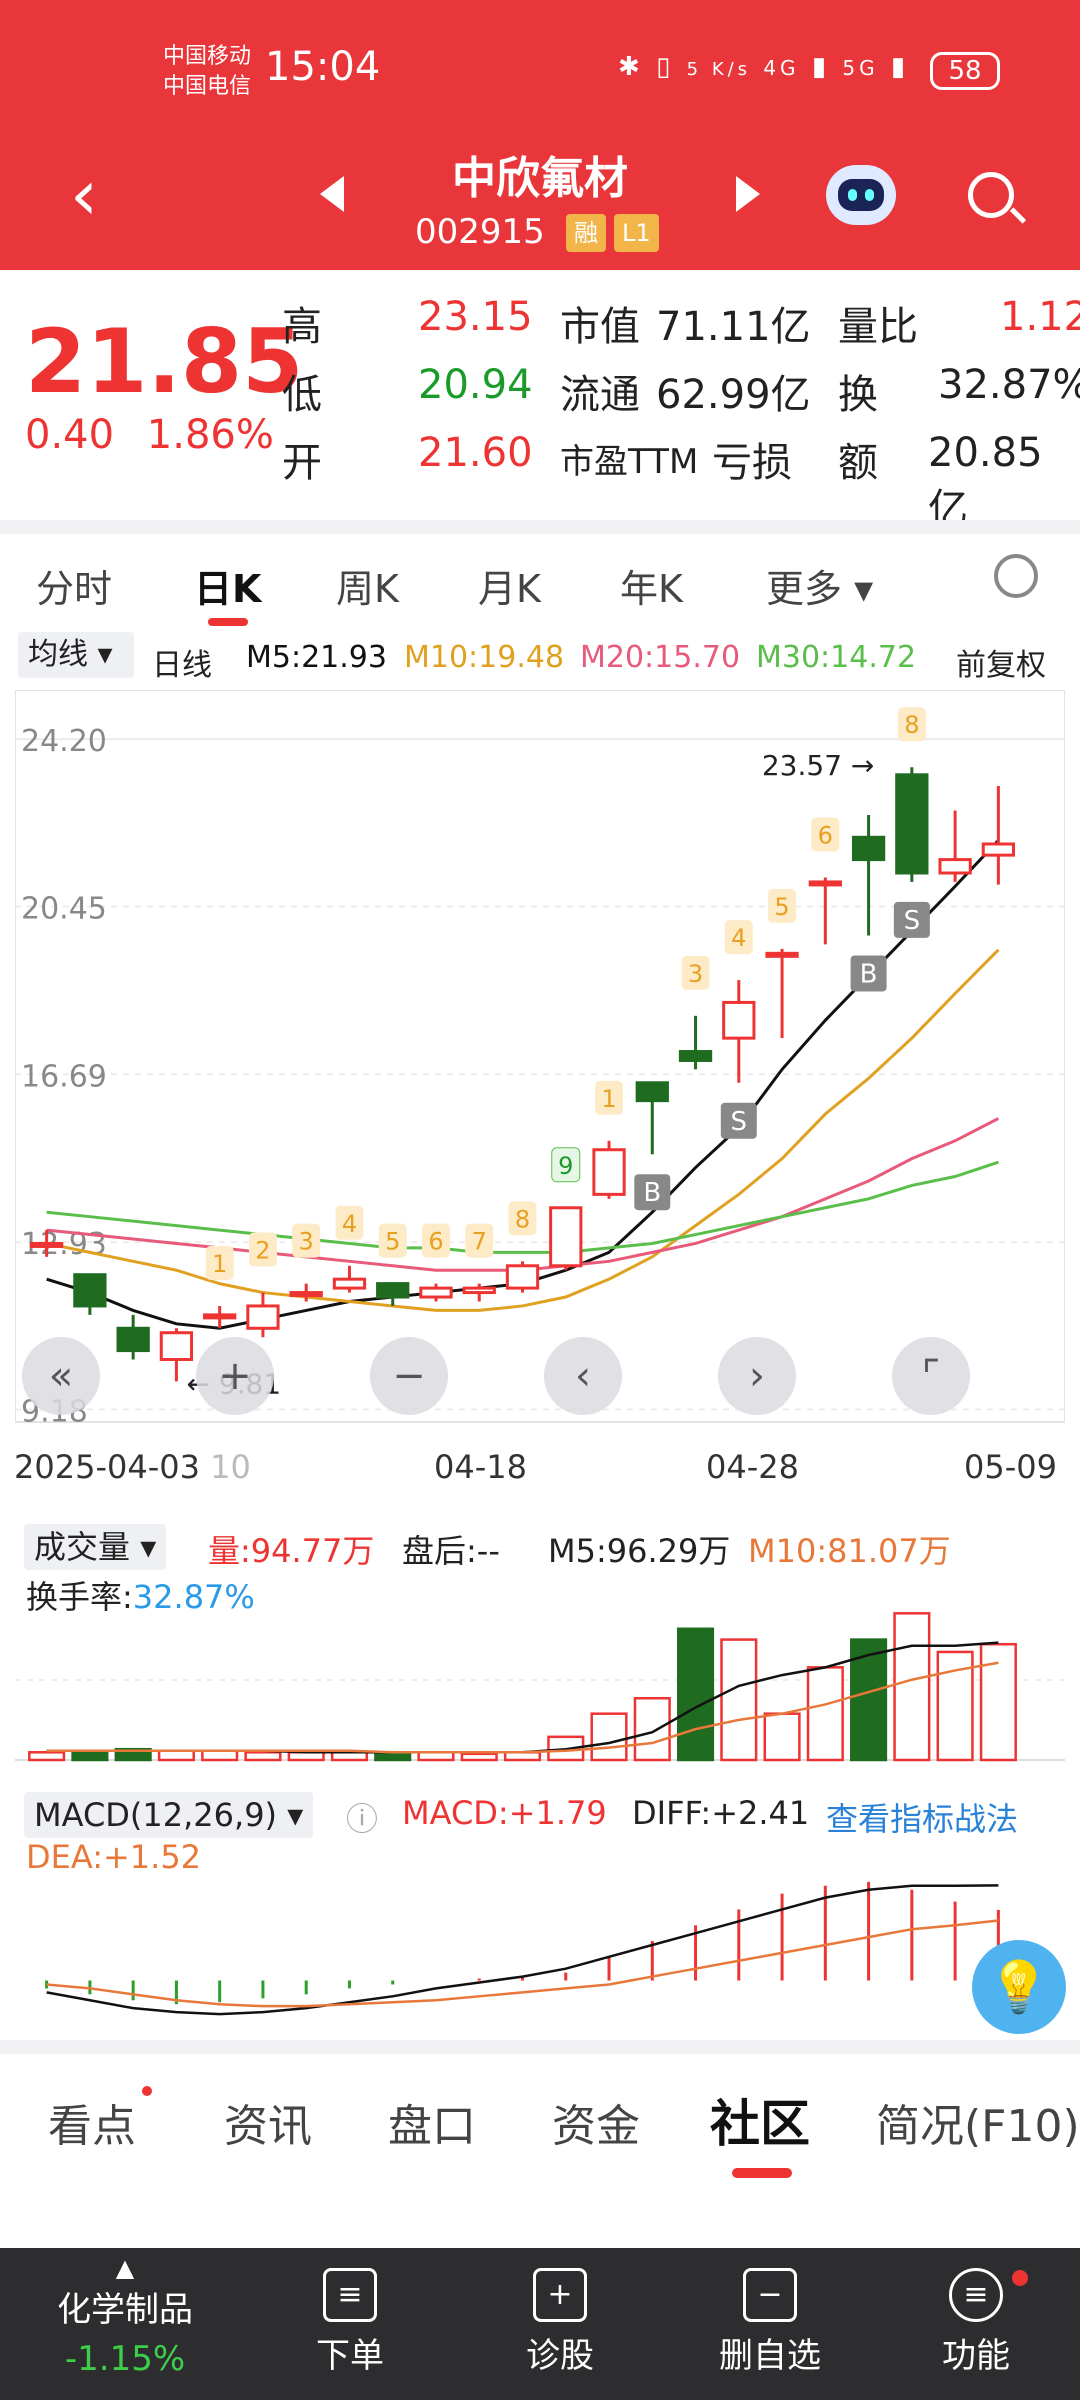 The height and width of the screenshot is (2400, 1080). Describe the element at coordinates (651, 589) in the screenshot. I see `tab-yearly-k: 年K` at that location.